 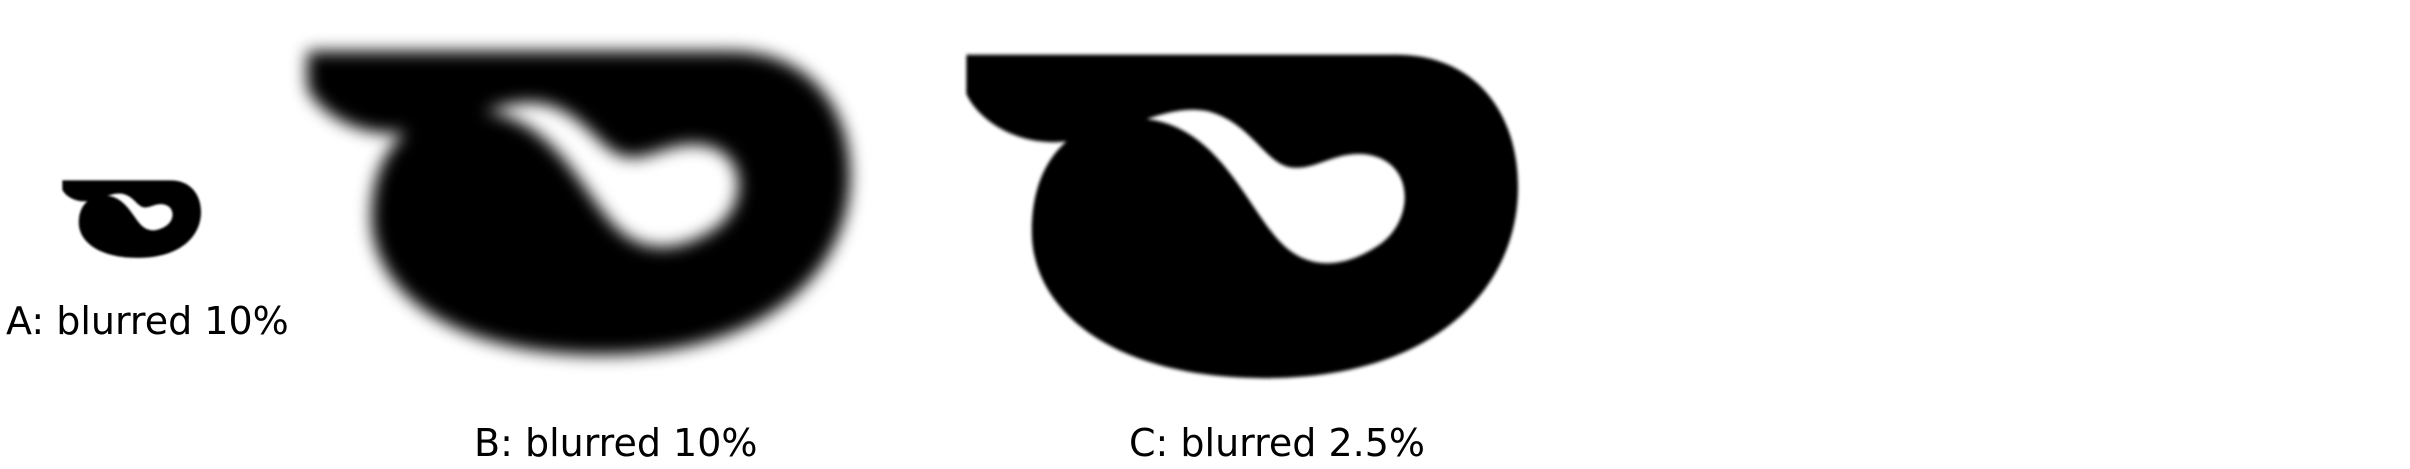 I want to click on figure-b-caption: B: blurred 10%, so click(x=616, y=443).